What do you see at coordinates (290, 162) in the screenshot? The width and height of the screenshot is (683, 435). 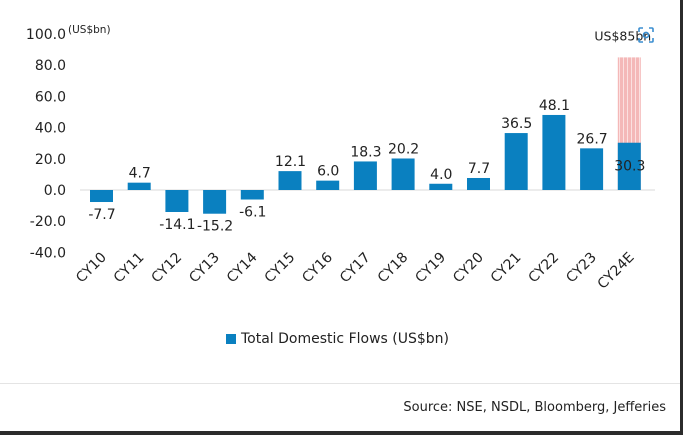 I see `data-label: 12.1` at bounding box center [290, 162].